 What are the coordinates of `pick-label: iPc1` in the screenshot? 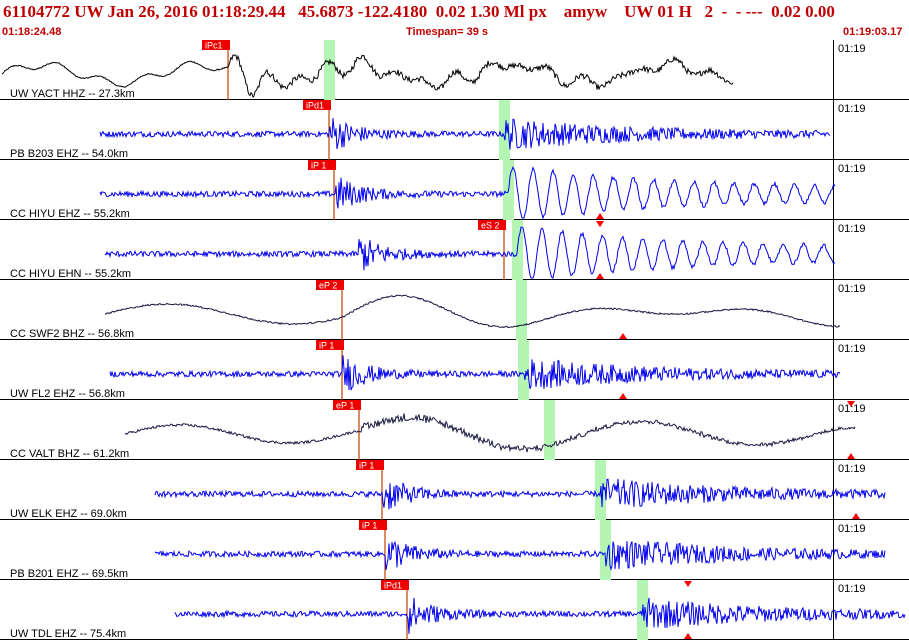 It's located at (214, 46).